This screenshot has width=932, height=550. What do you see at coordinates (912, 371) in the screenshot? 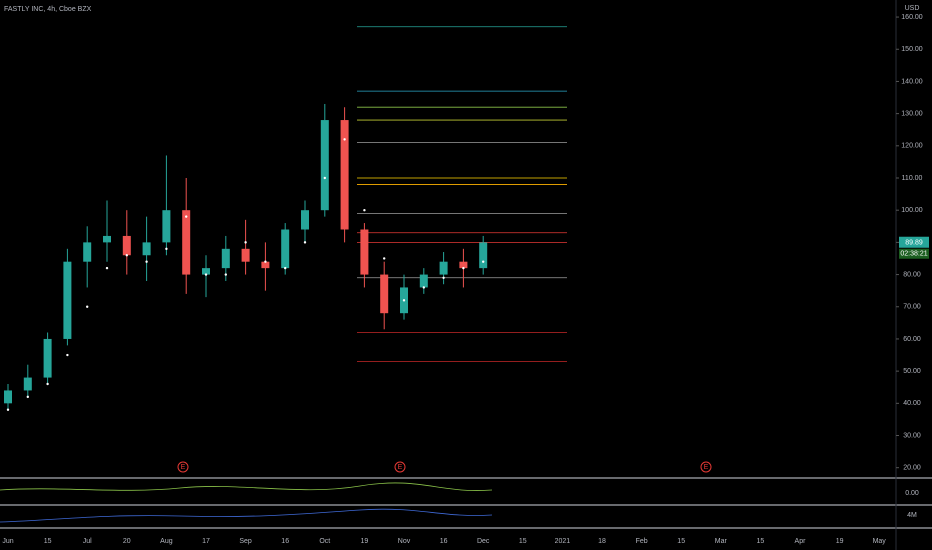
I see `y-tick-label: 50.00` at bounding box center [912, 371].